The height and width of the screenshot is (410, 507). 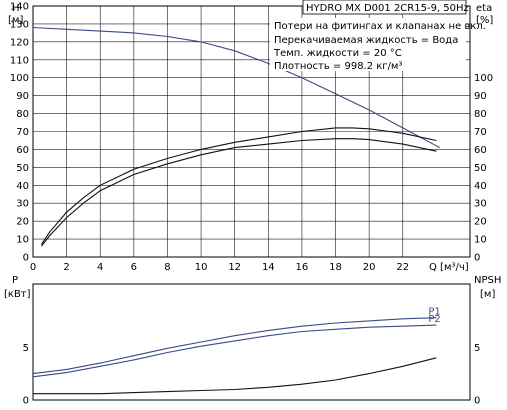 I want to click on right-axis-label: eta, so click(x=484, y=8).